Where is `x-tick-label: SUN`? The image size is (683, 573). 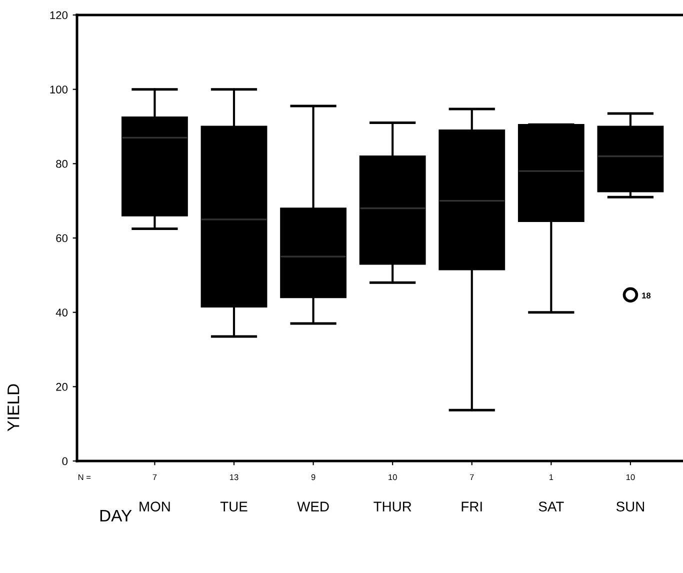 x-tick-label: SUN is located at coordinates (630, 507).